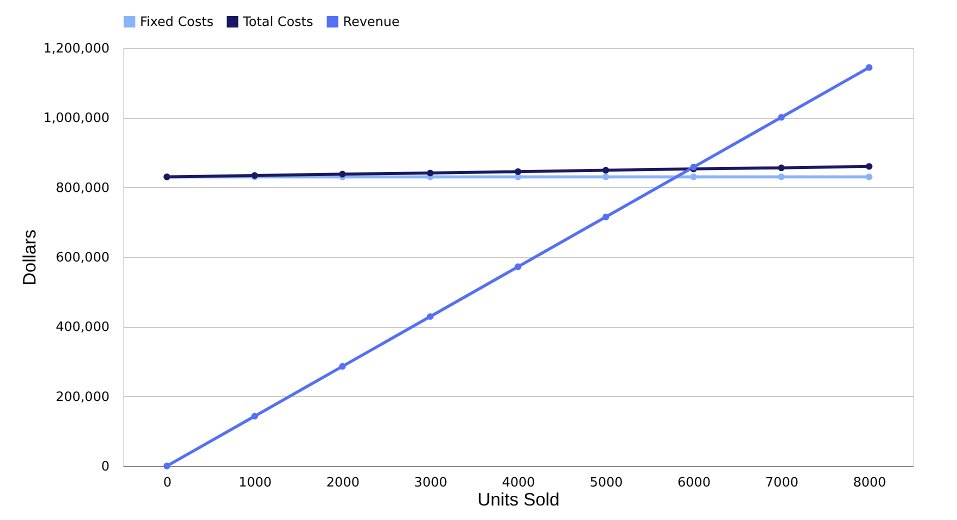 This screenshot has width=957, height=520. Describe the element at coordinates (105, 467) in the screenshot. I see `y-tick-label: 0` at that location.